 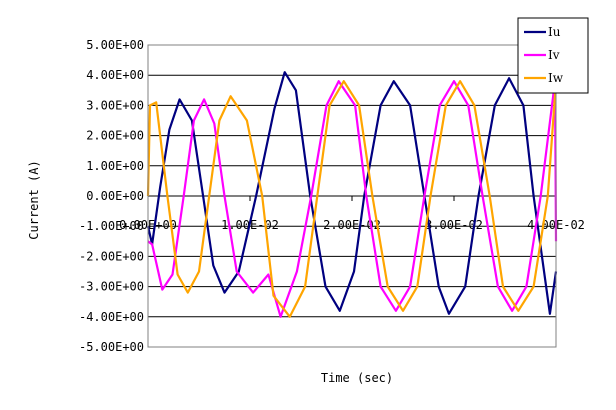 What do you see at coordinates (554, 32) in the screenshot?
I see `legend-label: Iu` at bounding box center [554, 32].